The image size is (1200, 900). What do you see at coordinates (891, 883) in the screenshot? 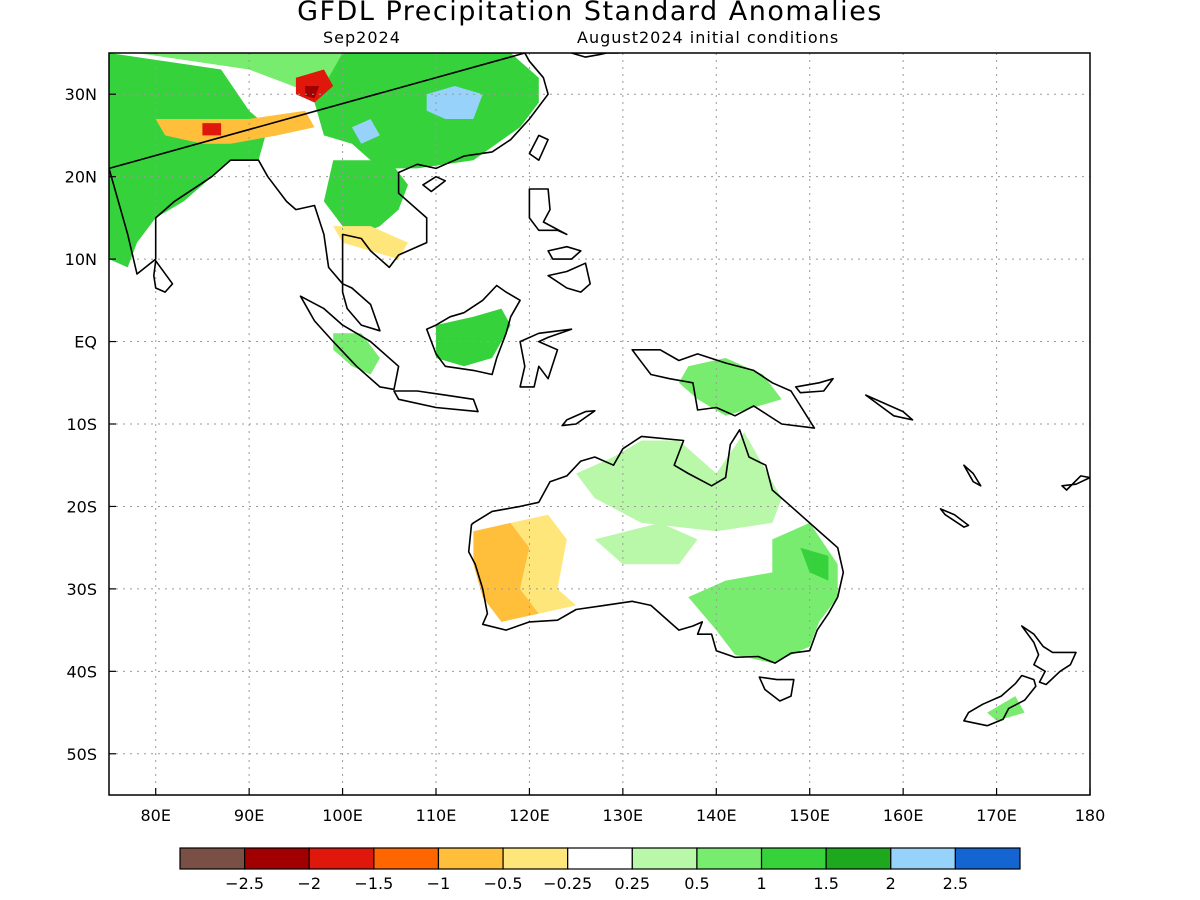
I see `legend-label: 2` at bounding box center [891, 883].